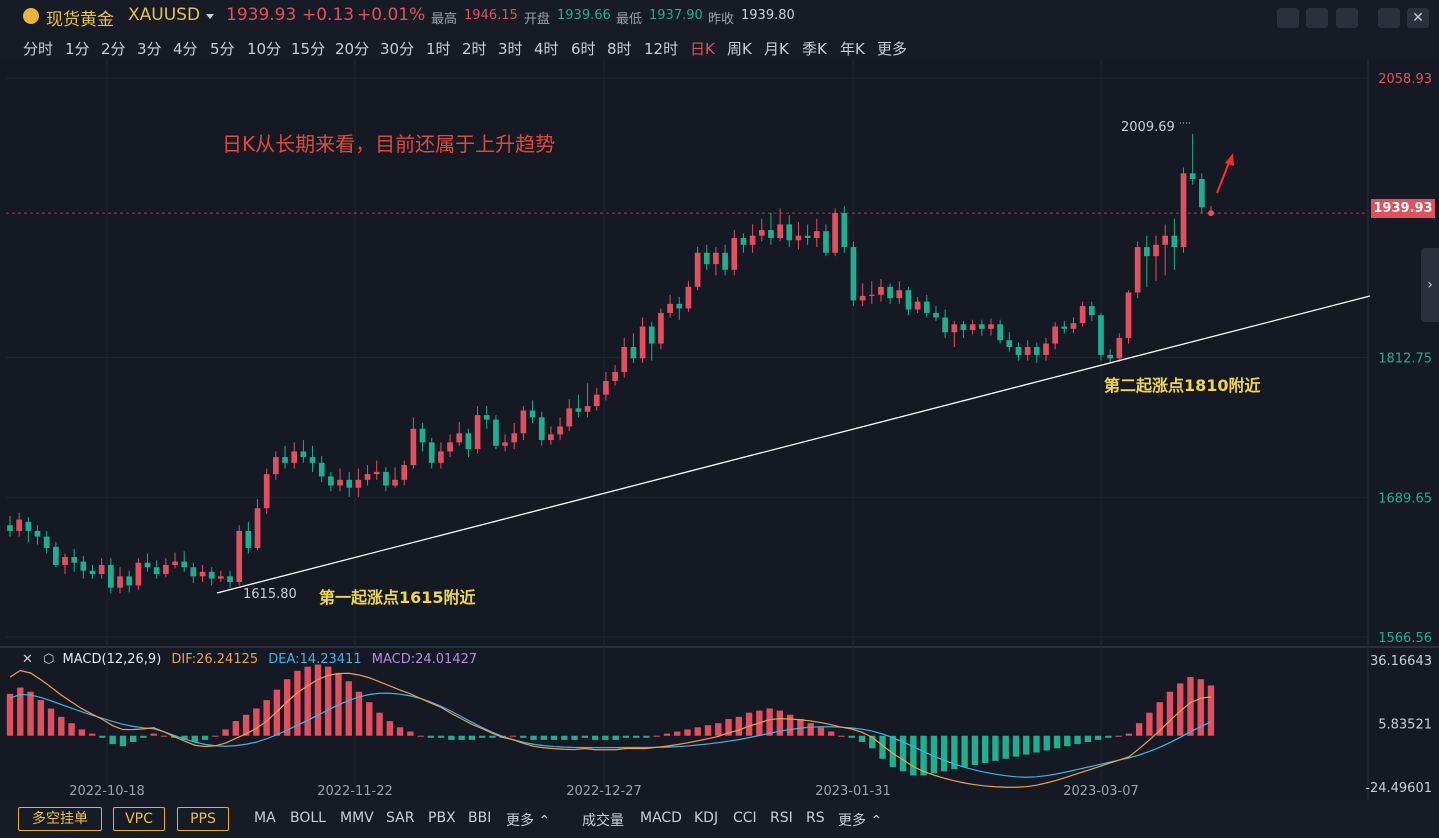 This screenshot has width=1439, height=838. What do you see at coordinates (661, 49) in the screenshot?
I see `interval-16: 12时` at bounding box center [661, 49].